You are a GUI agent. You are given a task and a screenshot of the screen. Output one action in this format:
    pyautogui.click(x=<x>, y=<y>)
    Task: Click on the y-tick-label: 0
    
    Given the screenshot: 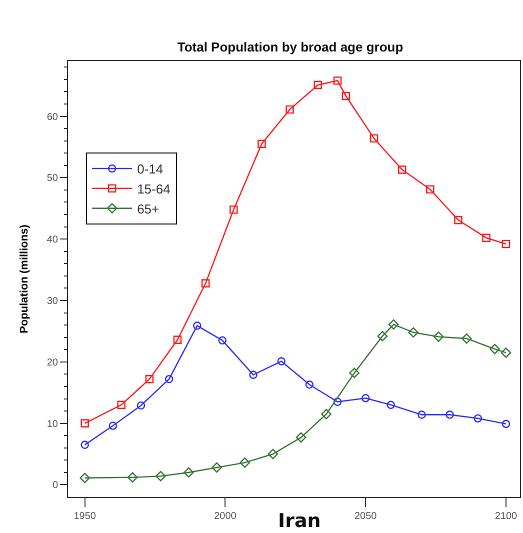 What is the action you would take?
    pyautogui.click(x=55, y=486)
    